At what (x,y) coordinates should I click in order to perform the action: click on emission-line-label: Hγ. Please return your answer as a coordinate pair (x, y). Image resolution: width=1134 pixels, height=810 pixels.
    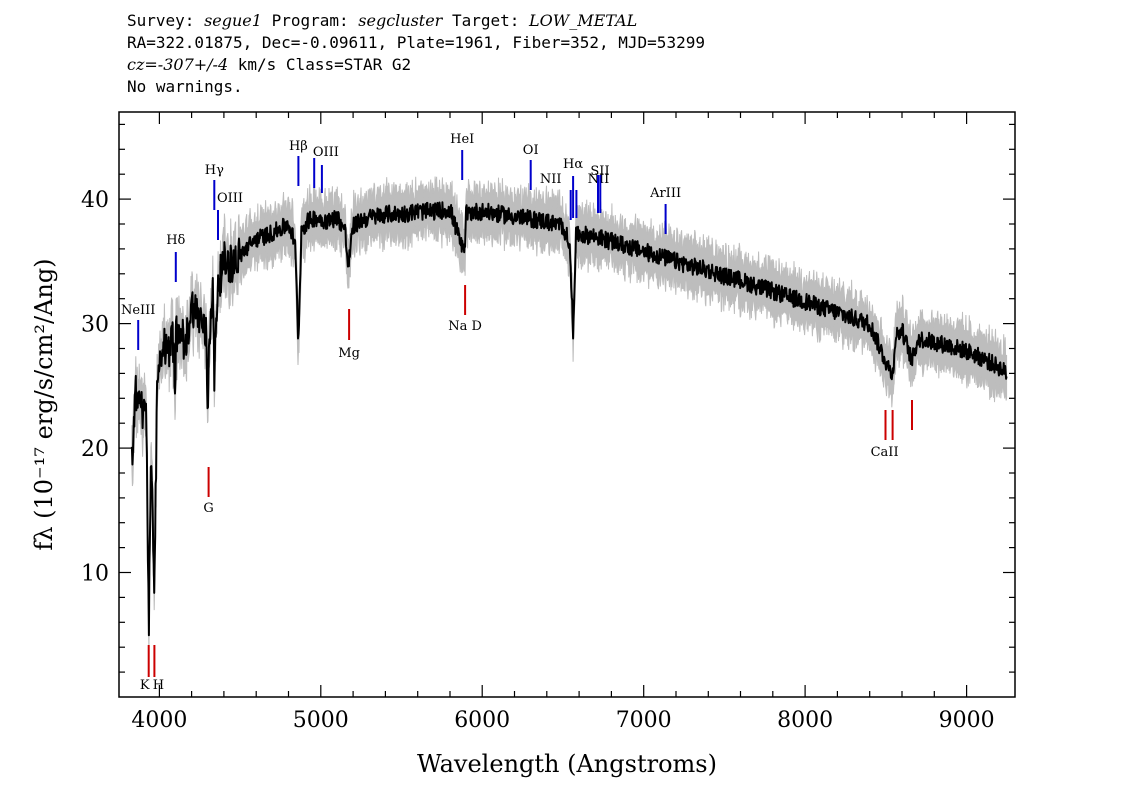
    Looking at the image, I should click on (214, 170).